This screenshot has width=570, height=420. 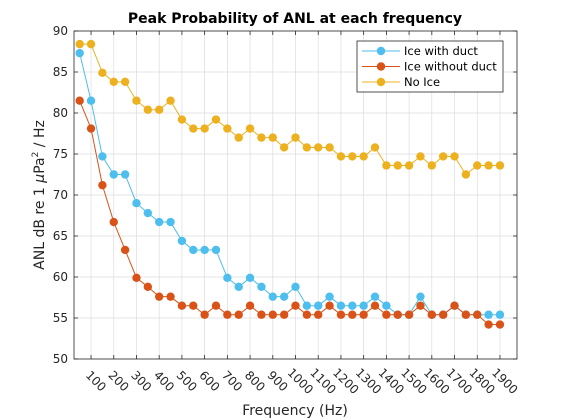 What do you see at coordinates (60, 318) in the screenshot?
I see `y-tick-label: 55` at bounding box center [60, 318].